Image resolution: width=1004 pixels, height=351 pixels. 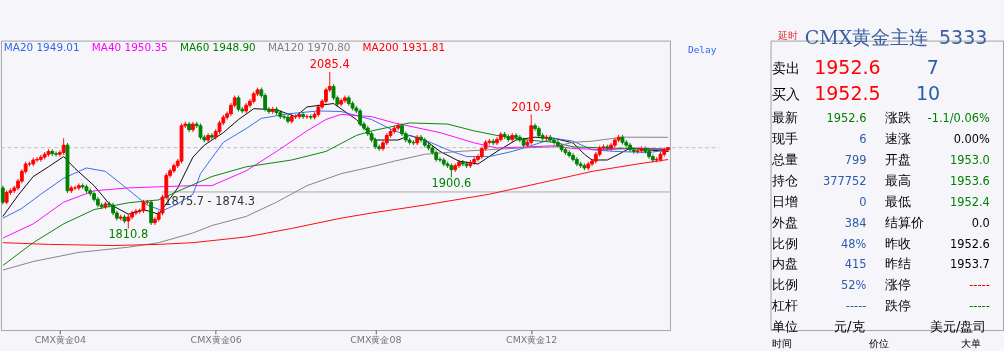 What do you see at coordinates (531, 106) in the screenshot?
I see `annotation: 2010.9` at bounding box center [531, 106].